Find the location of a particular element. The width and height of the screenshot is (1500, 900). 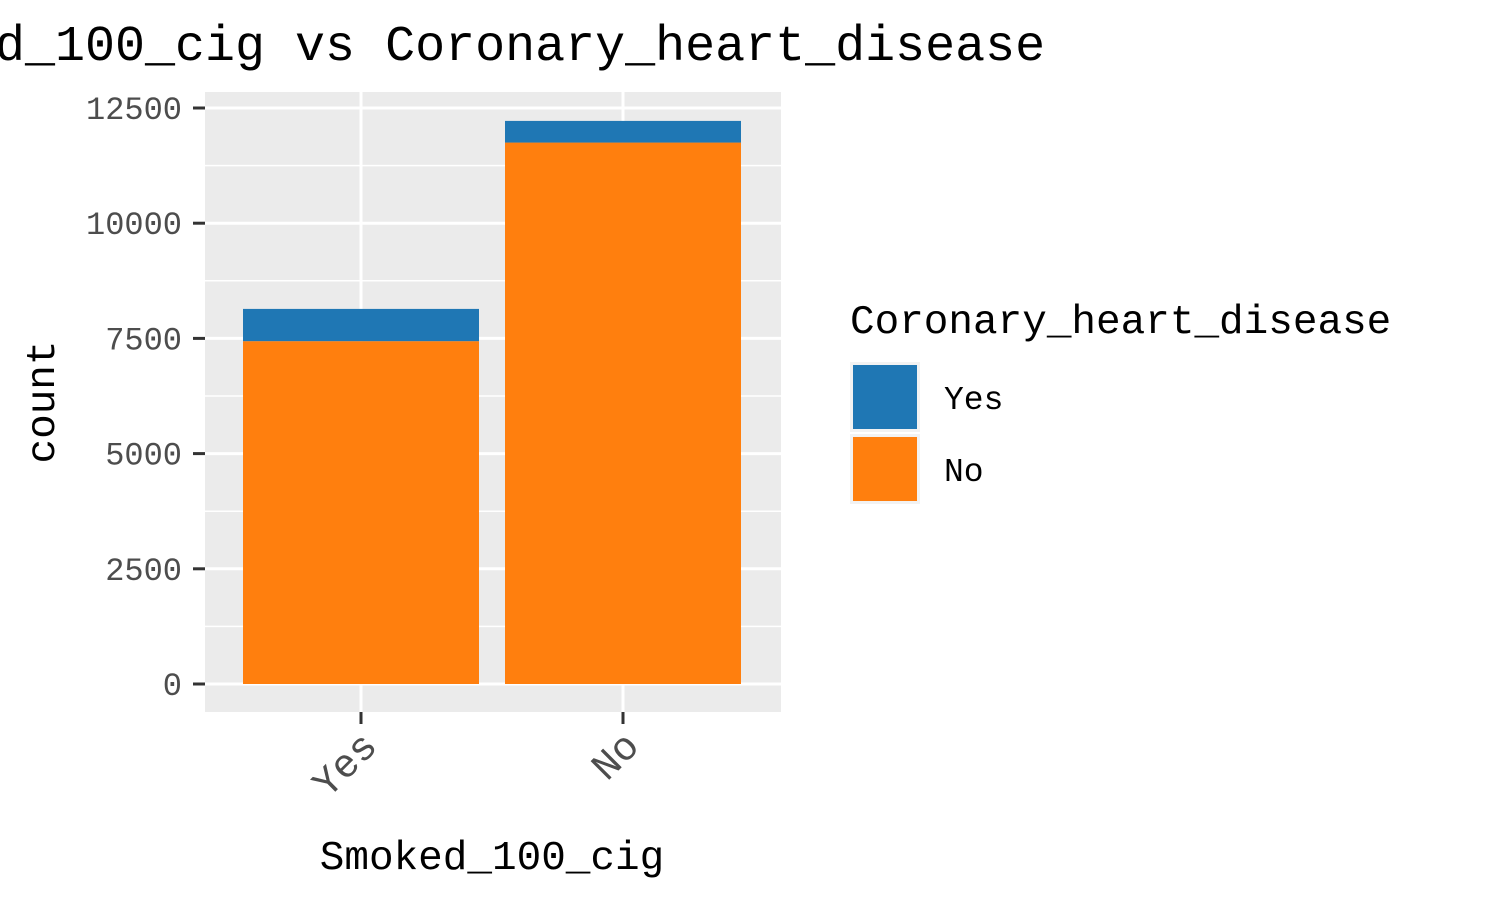

y-tick-label: 7500 is located at coordinates (143, 340).